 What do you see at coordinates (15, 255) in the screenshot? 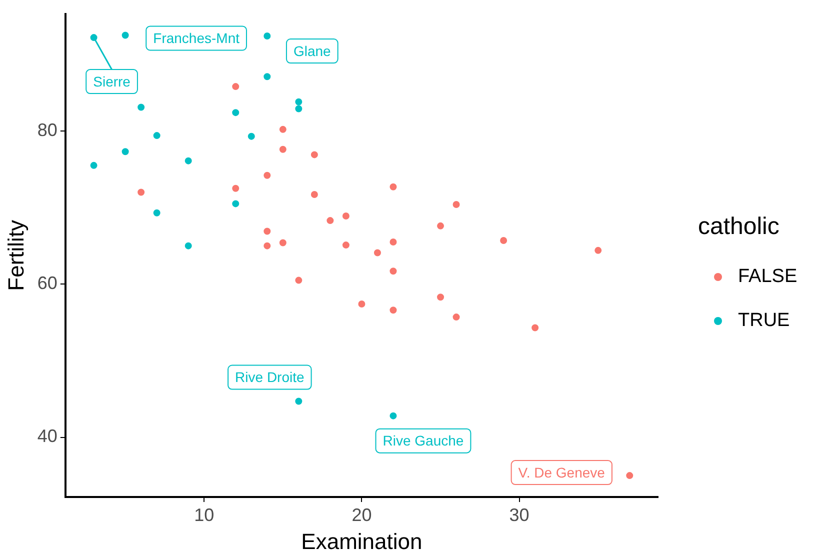
I see `y-axis-title: Fertility` at bounding box center [15, 255].